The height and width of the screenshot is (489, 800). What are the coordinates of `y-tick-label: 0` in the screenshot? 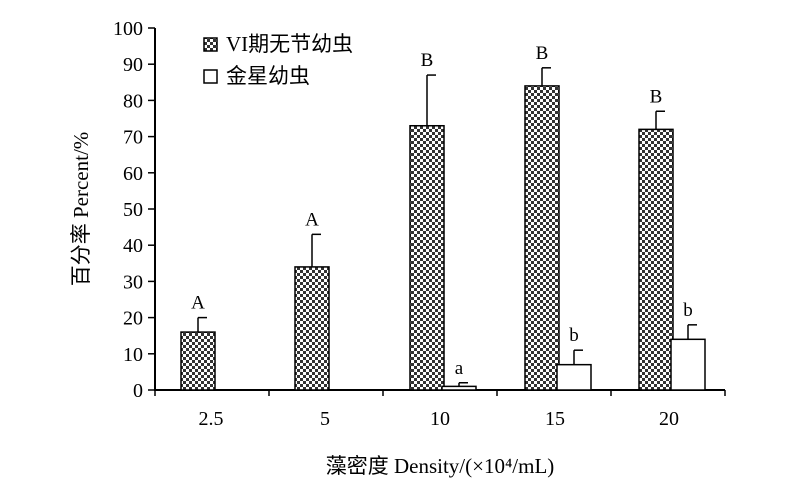 It's located at (138, 391).